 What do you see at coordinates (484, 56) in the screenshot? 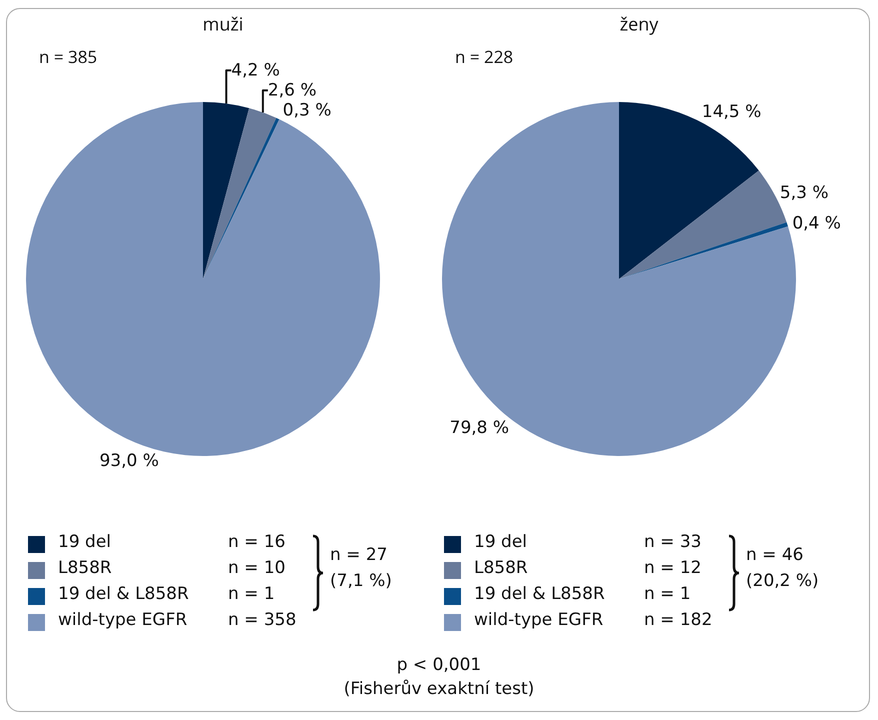
I see `text: n = 228` at bounding box center [484, 56].